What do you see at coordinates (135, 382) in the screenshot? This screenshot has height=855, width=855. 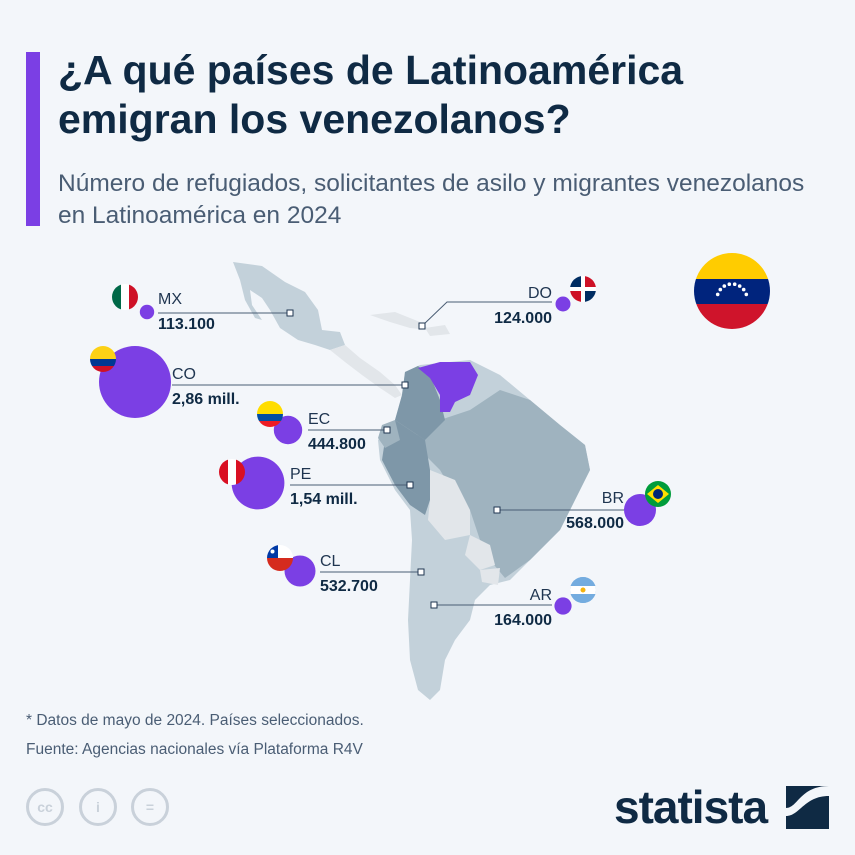 I see `bubble-co` at bounding box center [135, 382].